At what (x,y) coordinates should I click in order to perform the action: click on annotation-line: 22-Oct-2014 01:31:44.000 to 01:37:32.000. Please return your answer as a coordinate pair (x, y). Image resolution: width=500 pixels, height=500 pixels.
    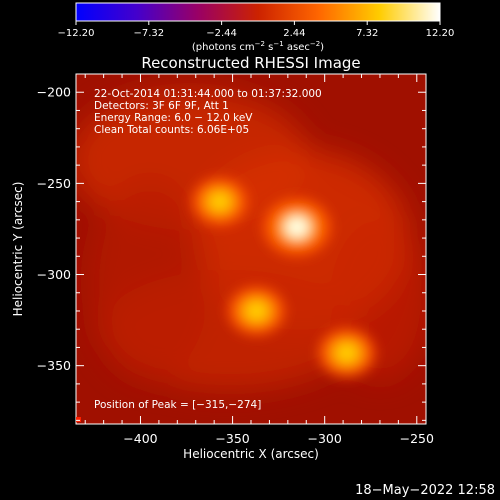
    Looking at the image, I should click on (208, 94).